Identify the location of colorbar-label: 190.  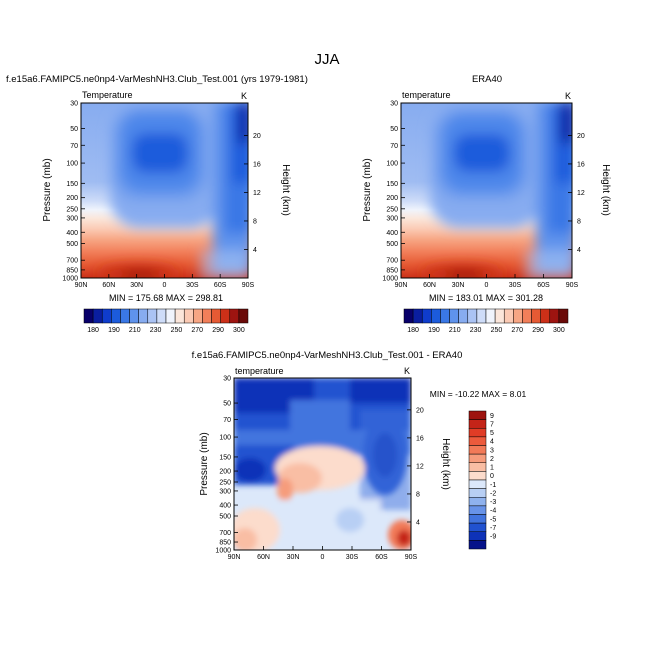
(114, 330).